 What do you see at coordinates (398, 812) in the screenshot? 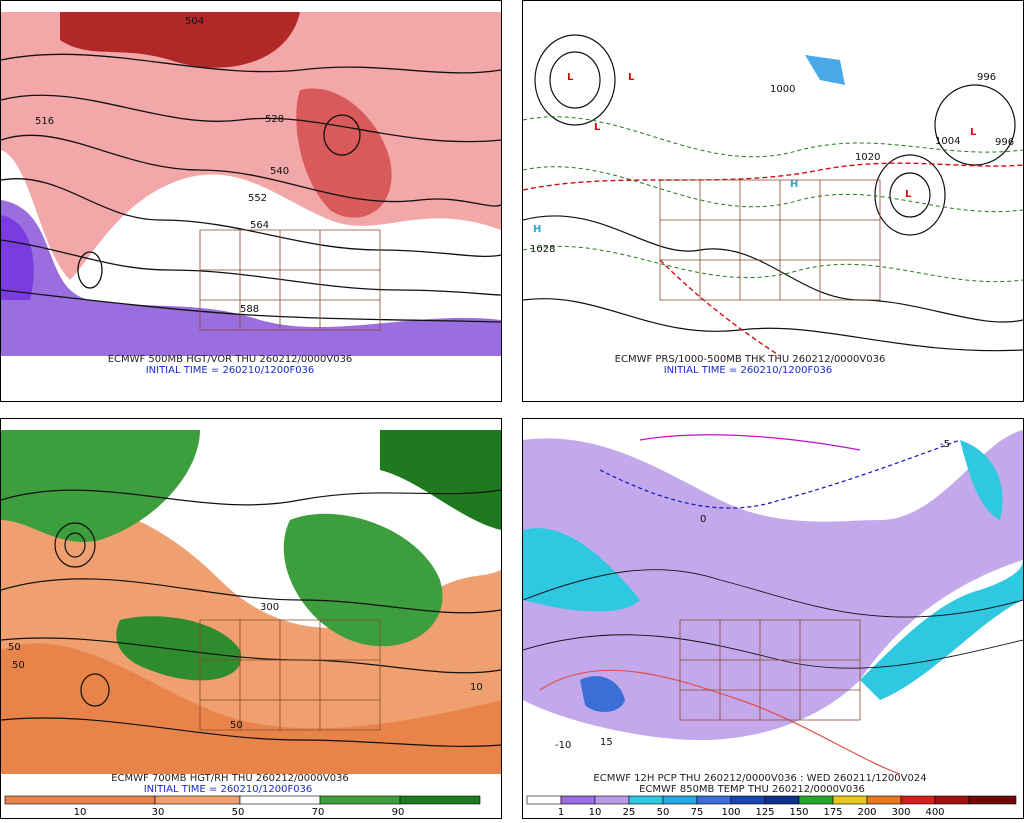
I see `colorbar-label: 90` at bounding box center [398, 812].